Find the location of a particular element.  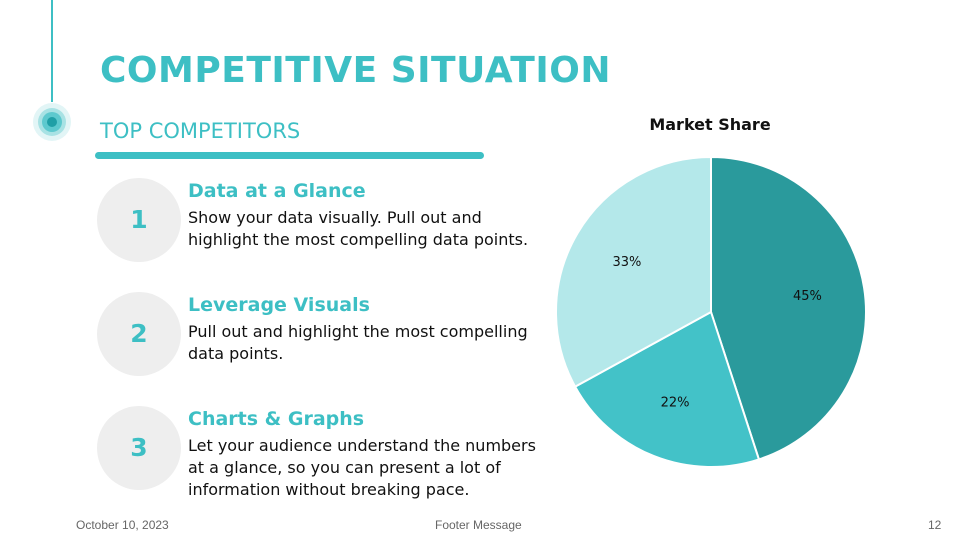

page-number: 12 is located at coordinates (935, 525).